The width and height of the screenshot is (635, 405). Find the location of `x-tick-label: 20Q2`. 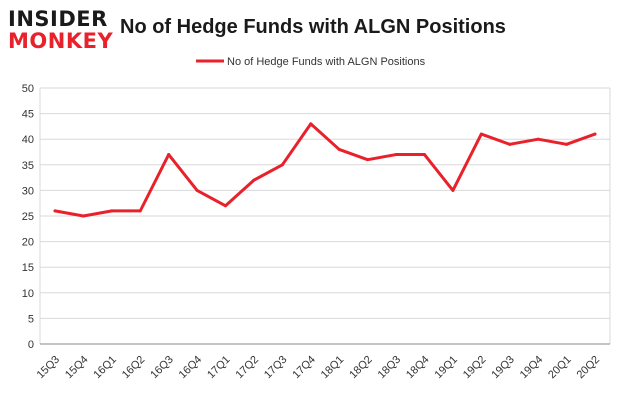

x-tick-label: 20Q2 is located at coordinates (589, 368).